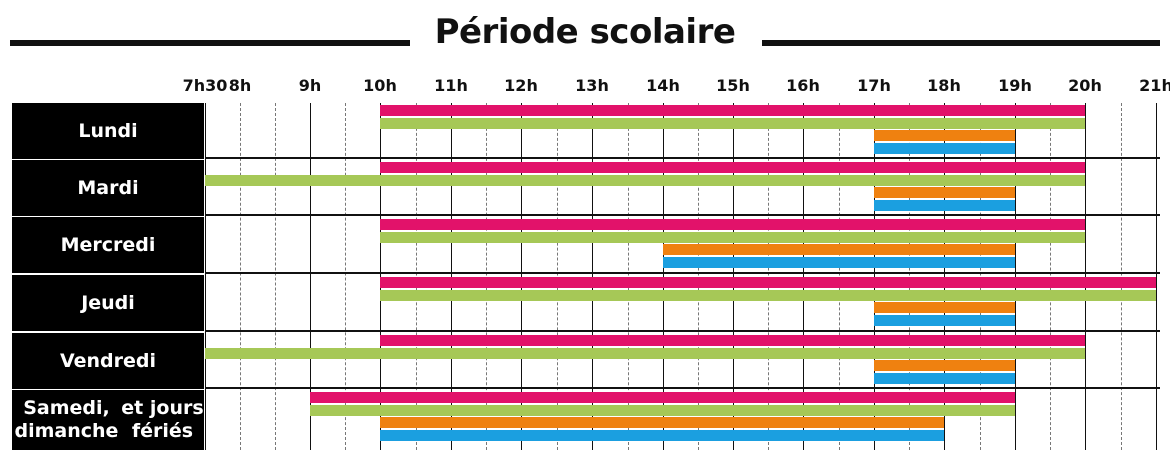  I want to click on day-label-text: Mercredi, so click(108, 244).